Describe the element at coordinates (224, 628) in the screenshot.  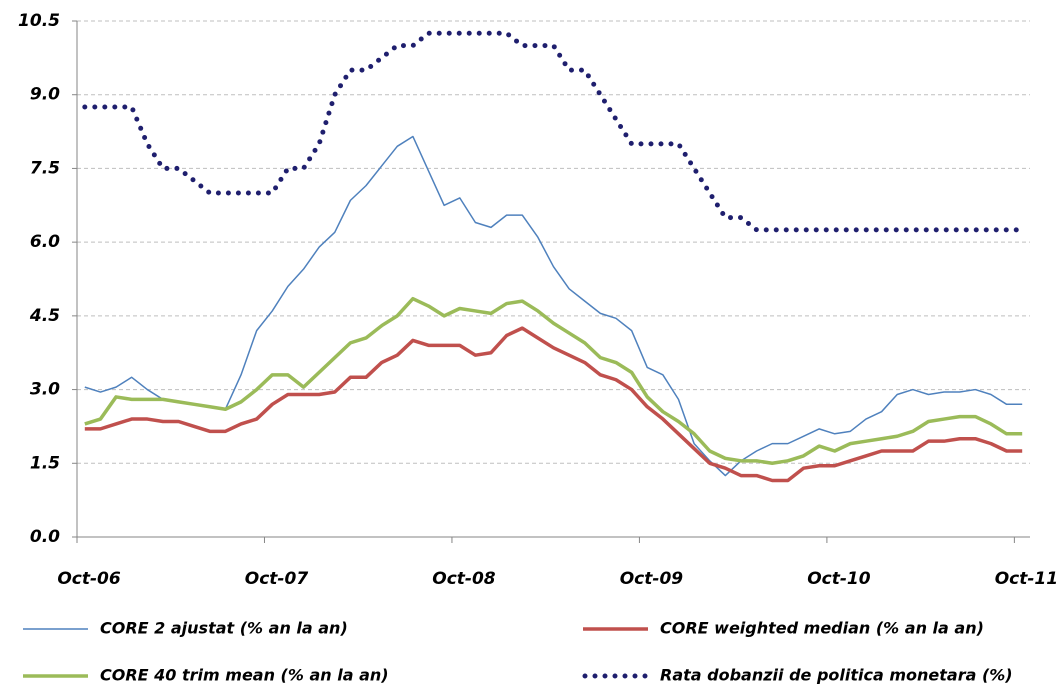
I see `legend-label: CORE 2 ajustat (% an la an)` at that location.